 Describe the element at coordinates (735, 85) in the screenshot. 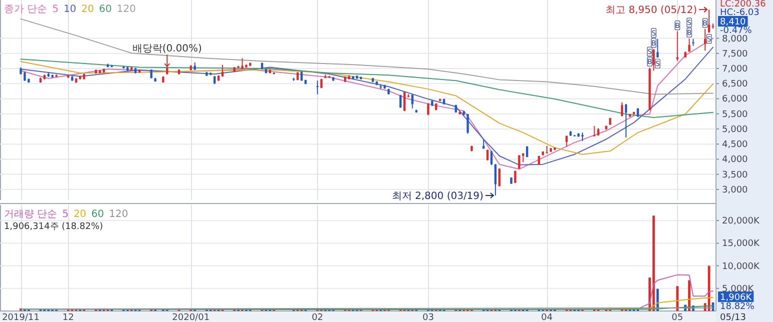

I see `y-tick-label: 6,500` at that location.